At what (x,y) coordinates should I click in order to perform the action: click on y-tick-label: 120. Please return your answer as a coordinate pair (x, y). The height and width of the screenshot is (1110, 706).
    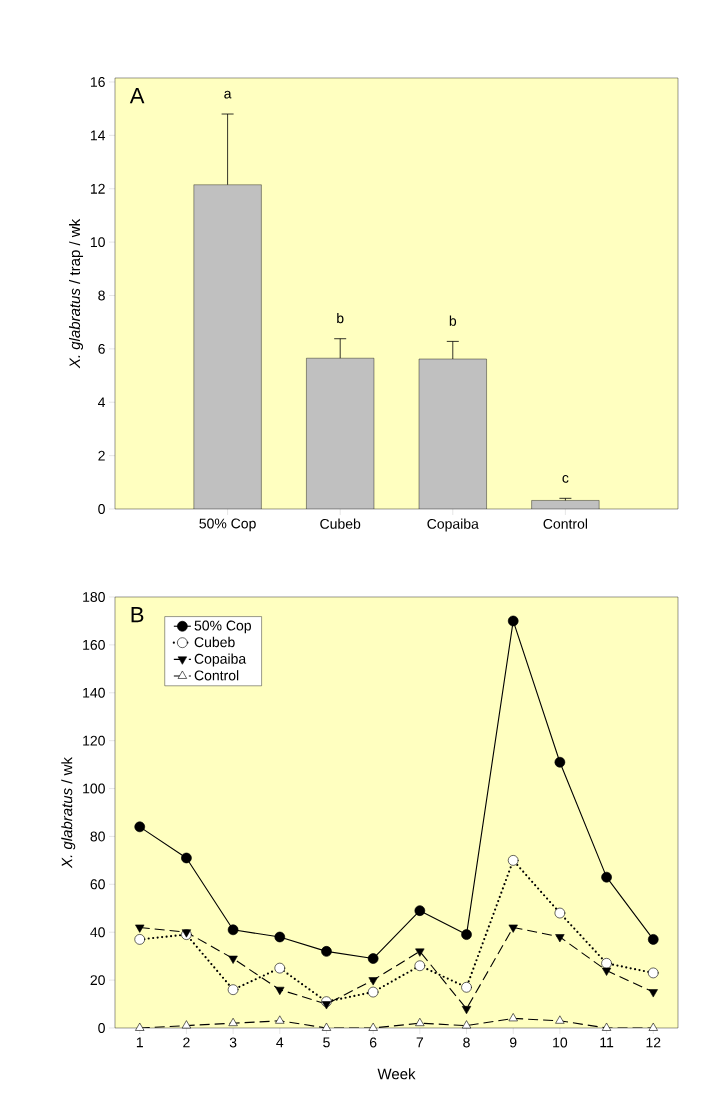
    Looking at the image, I should click on (94, 740).